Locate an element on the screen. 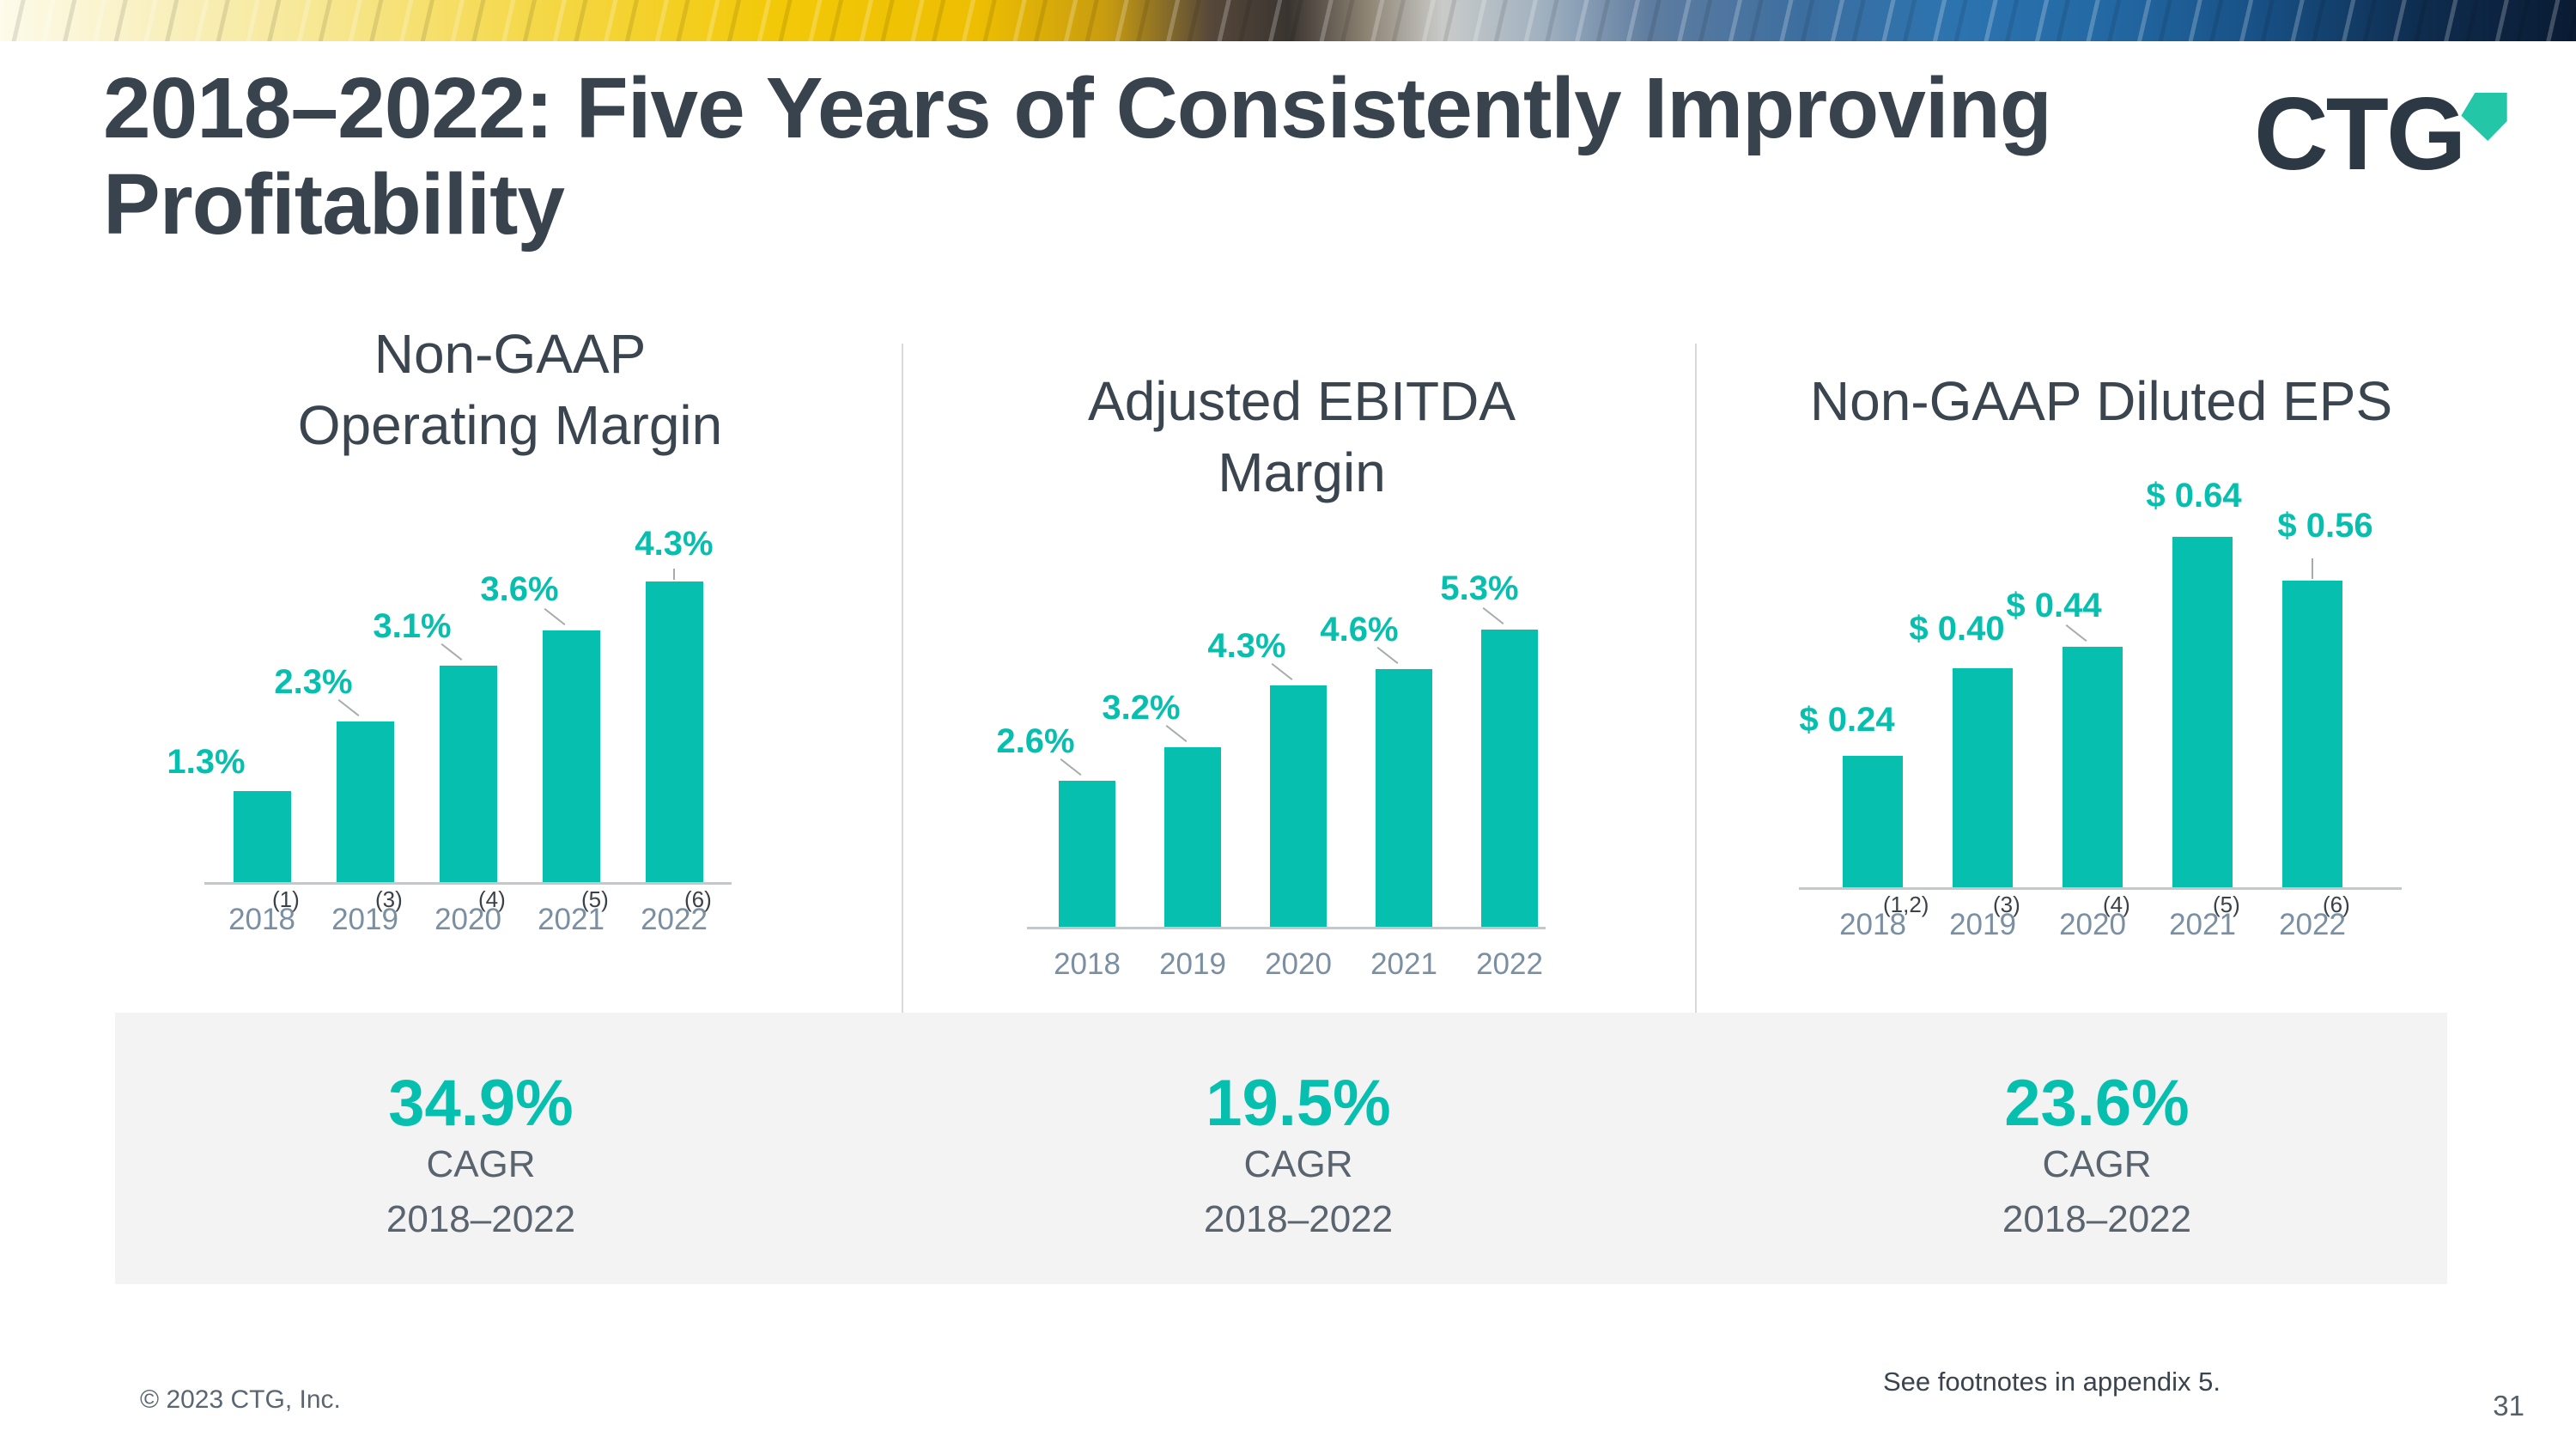  leader-line-diluted-eps-2022 is located at coordinates (2312, 568).